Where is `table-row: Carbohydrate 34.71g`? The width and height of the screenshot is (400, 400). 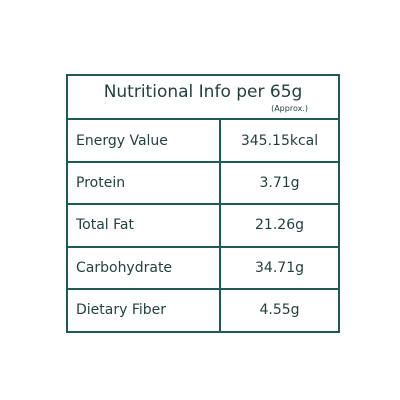
table-row: Carbohydrate 34.71g is located at coordinates (203, 268).